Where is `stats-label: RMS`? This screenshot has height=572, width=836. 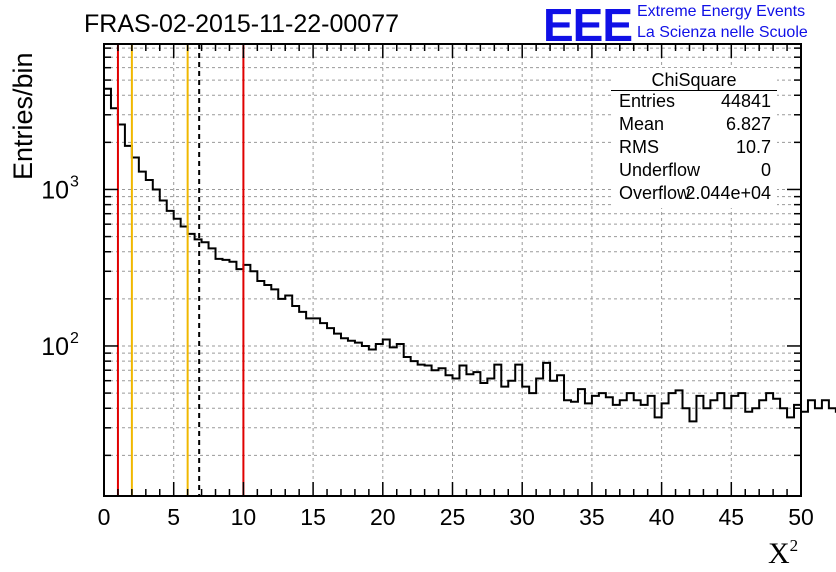
stats-label: RMS is located at coordinates (639, 147).